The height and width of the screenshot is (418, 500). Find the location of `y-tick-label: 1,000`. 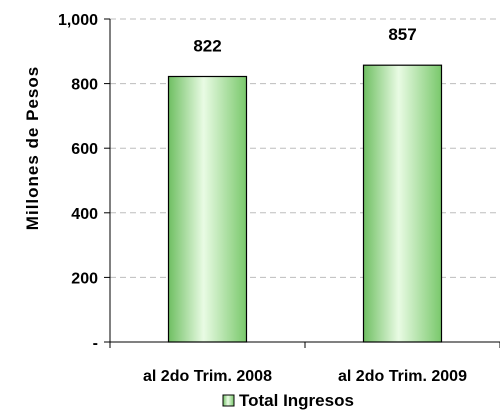

y-tick-label: 1,000 is located at coordinates (78, 20).